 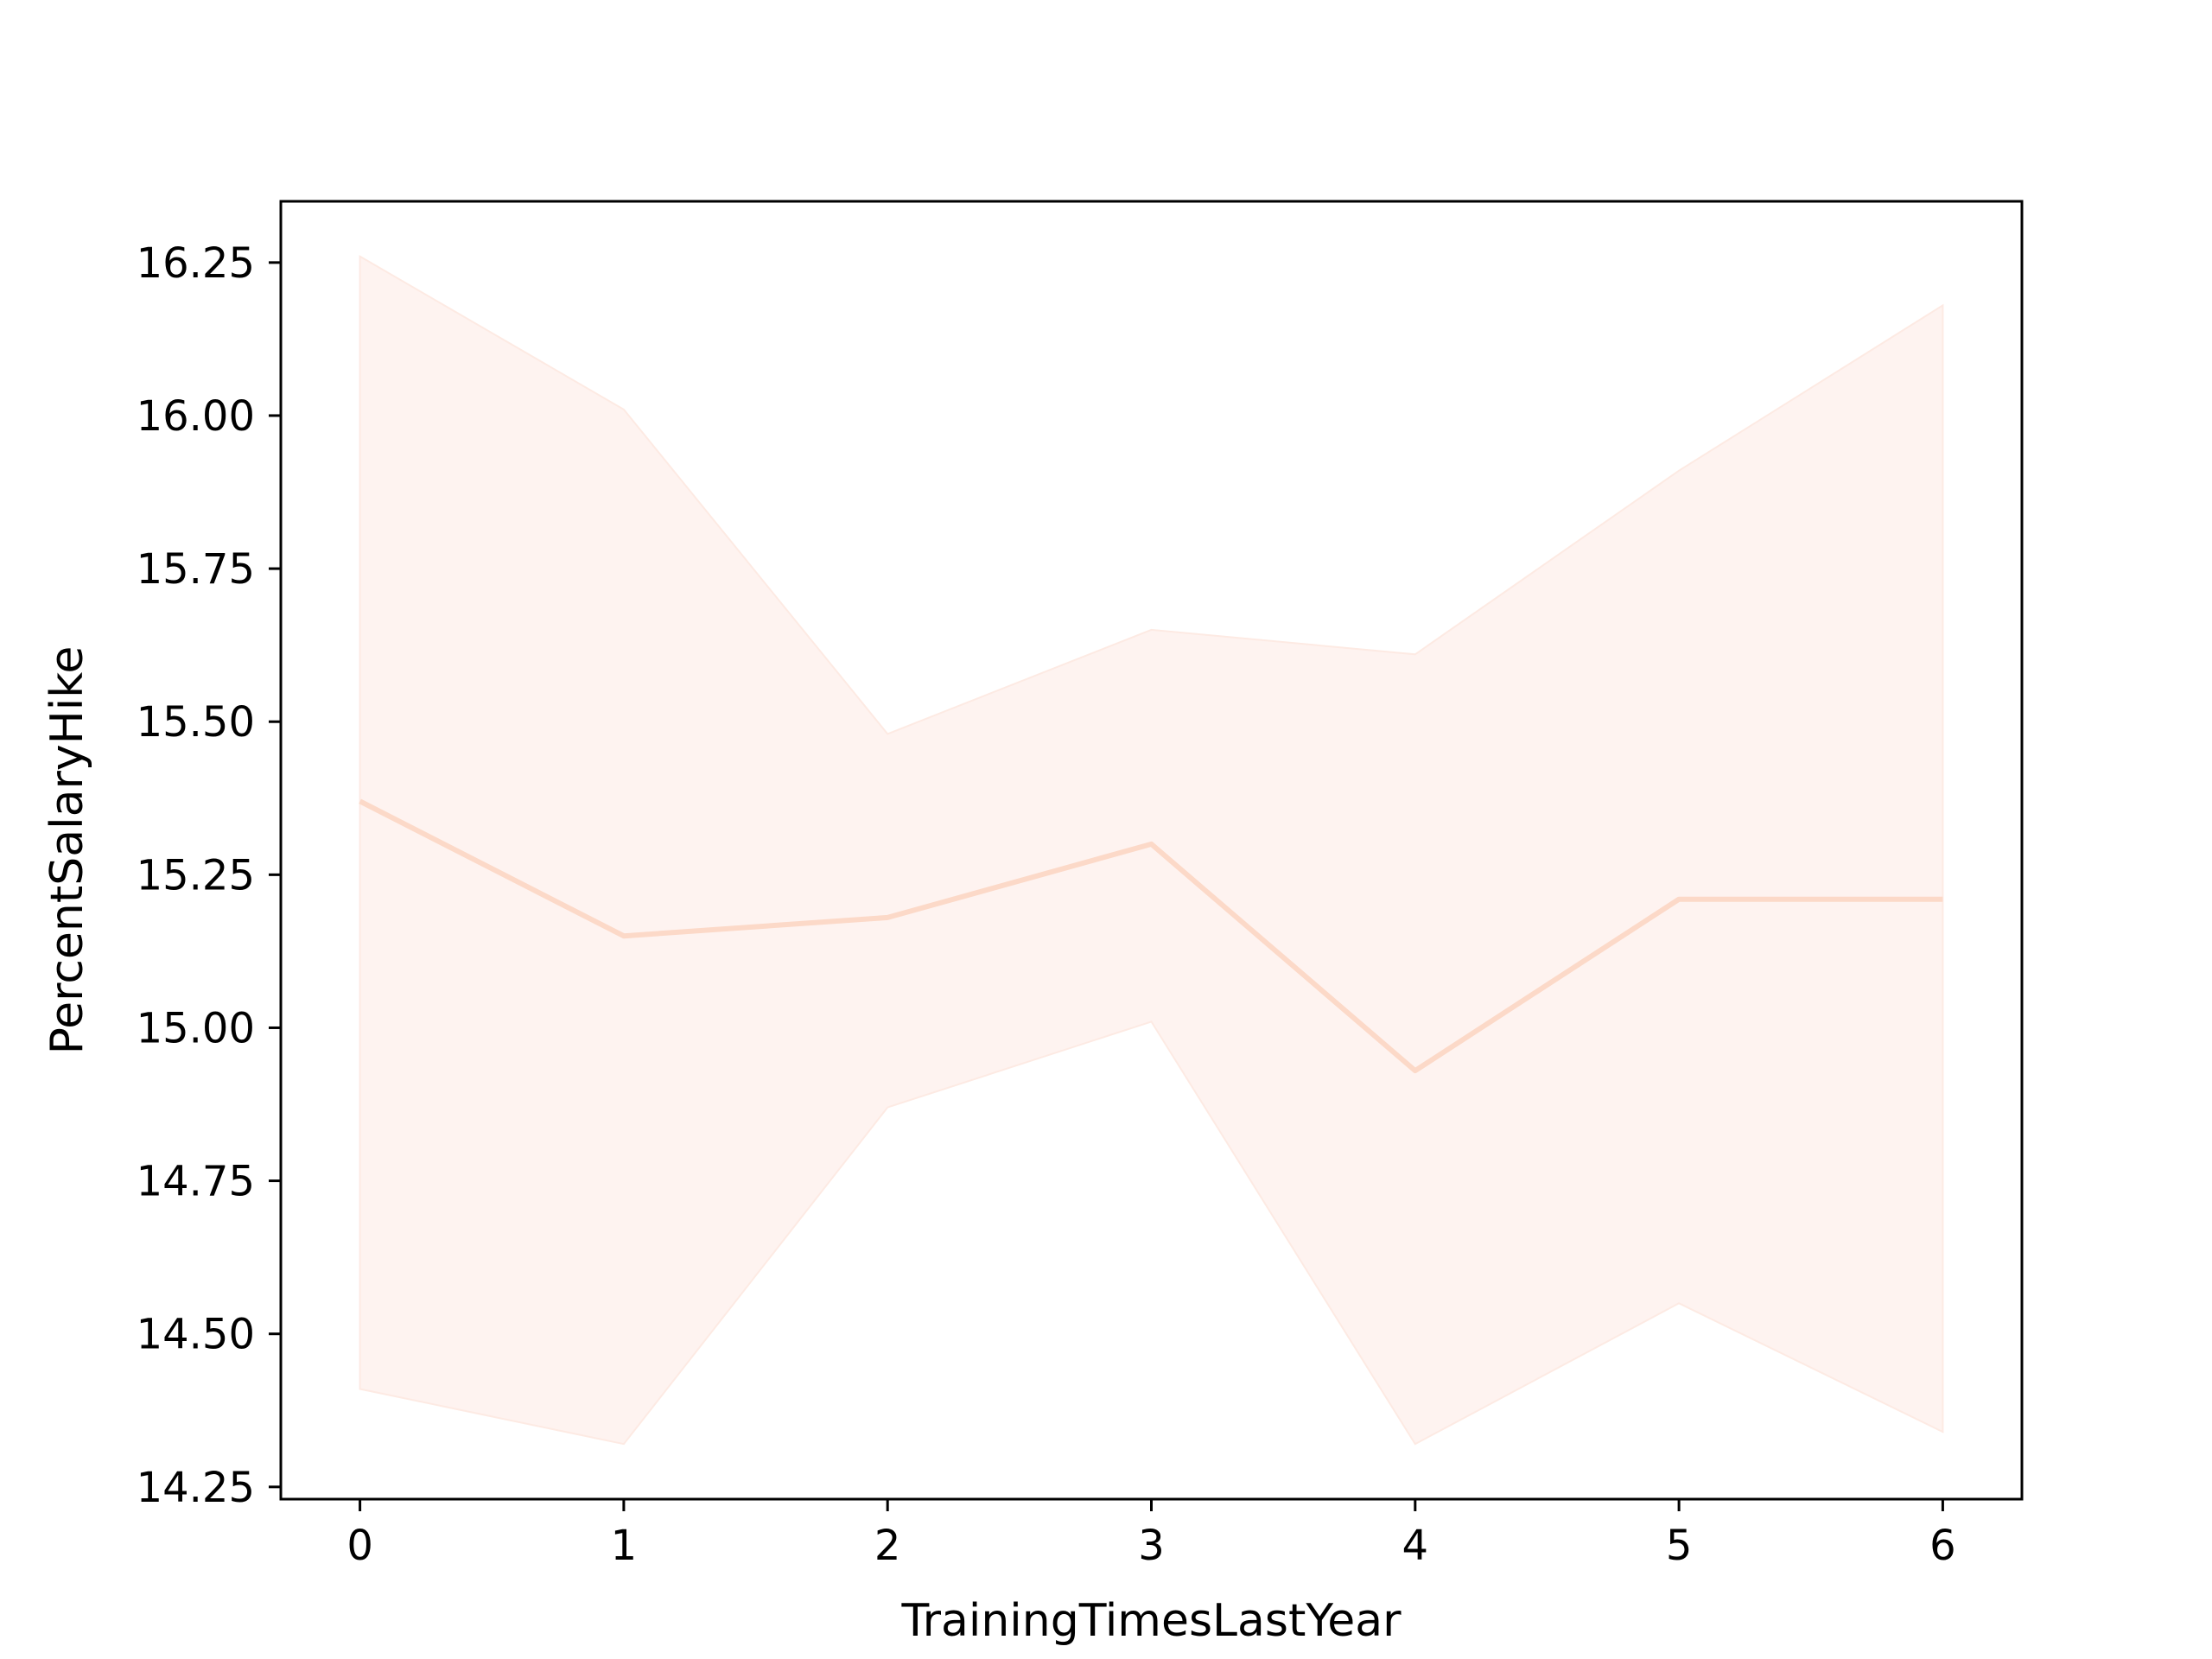 What do you see at coordinates (196, 1488) in the screenshot?
I see `y-tick-label: 14.25` at bounding box center [196, 1488].